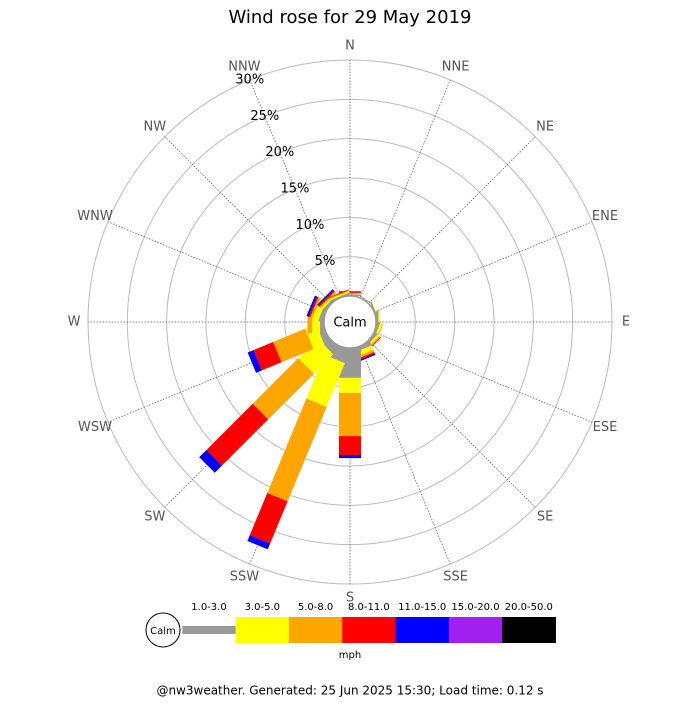 The width and height of the screenshot is (700, 704). What do you see at coordinates (529, 607) in the screenshot?
I see `legend-label: 20.0-50.0` at bounding box center [529, 607].